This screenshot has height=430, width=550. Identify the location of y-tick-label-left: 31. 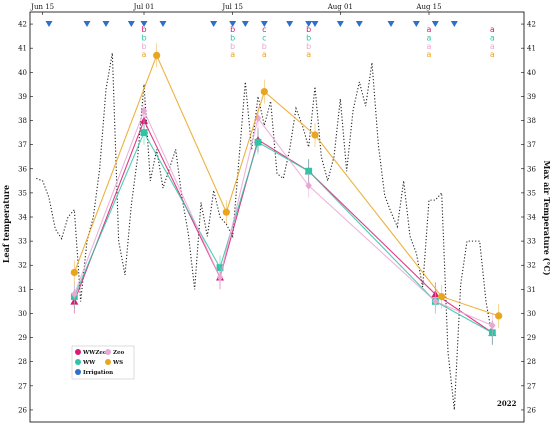
(22, 290).